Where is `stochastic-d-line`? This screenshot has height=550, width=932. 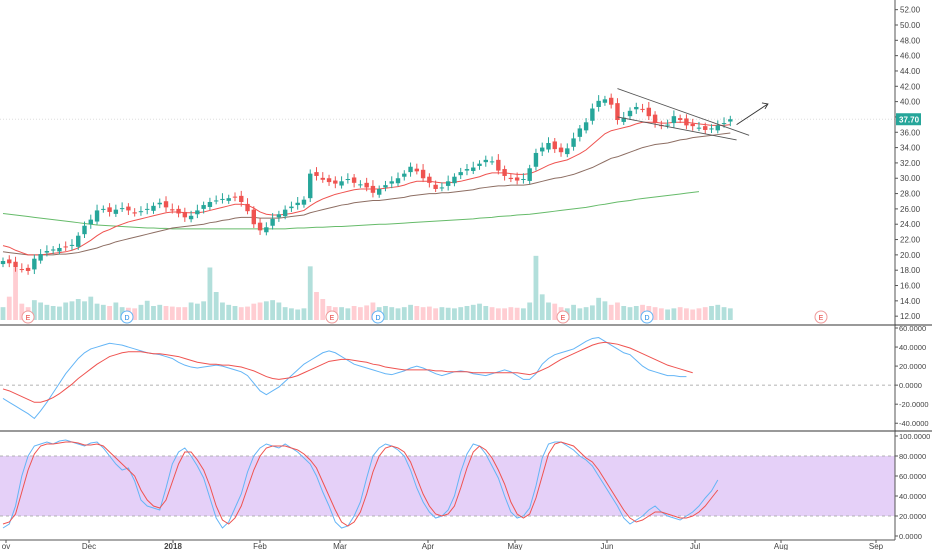
stochastic-d-line is located at coordinates (360, 484).